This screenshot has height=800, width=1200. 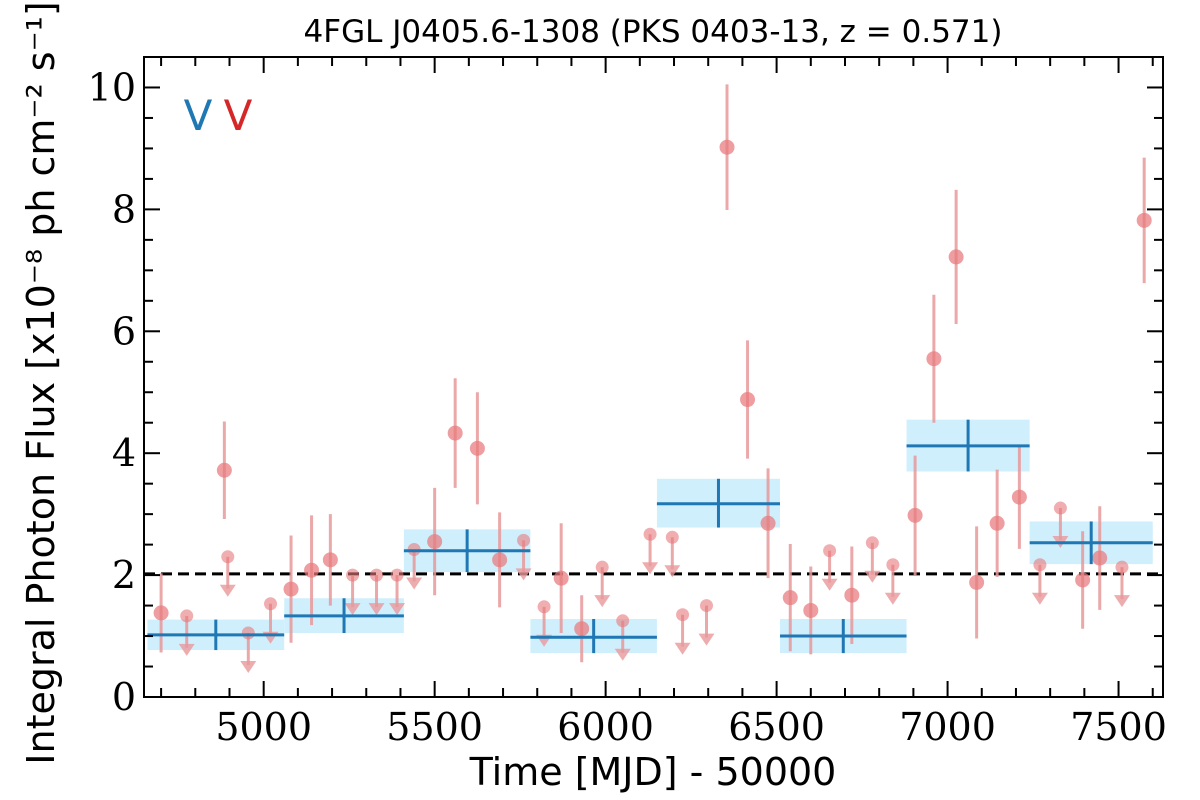 What do you see at coordinates (124, 453) in the screenshot?
I see `y-tick-label: 4` at bounding box center [124, 453].